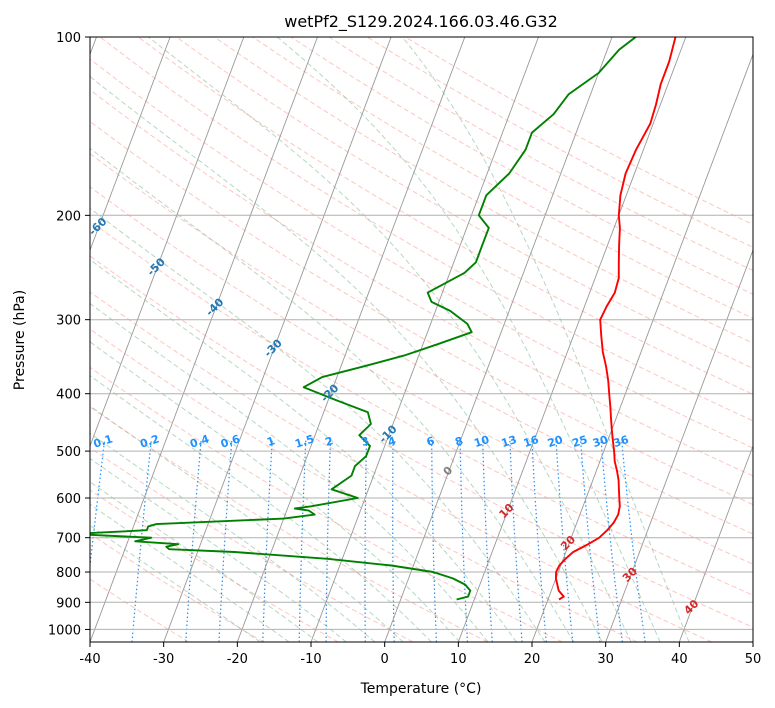 The height and width of the screenshot is (708, 775). What do you see at coordinates (421, 689) in the screenshot?
I see `x-axis-label: Temperature (°C)` at bounding box center [421, 689].